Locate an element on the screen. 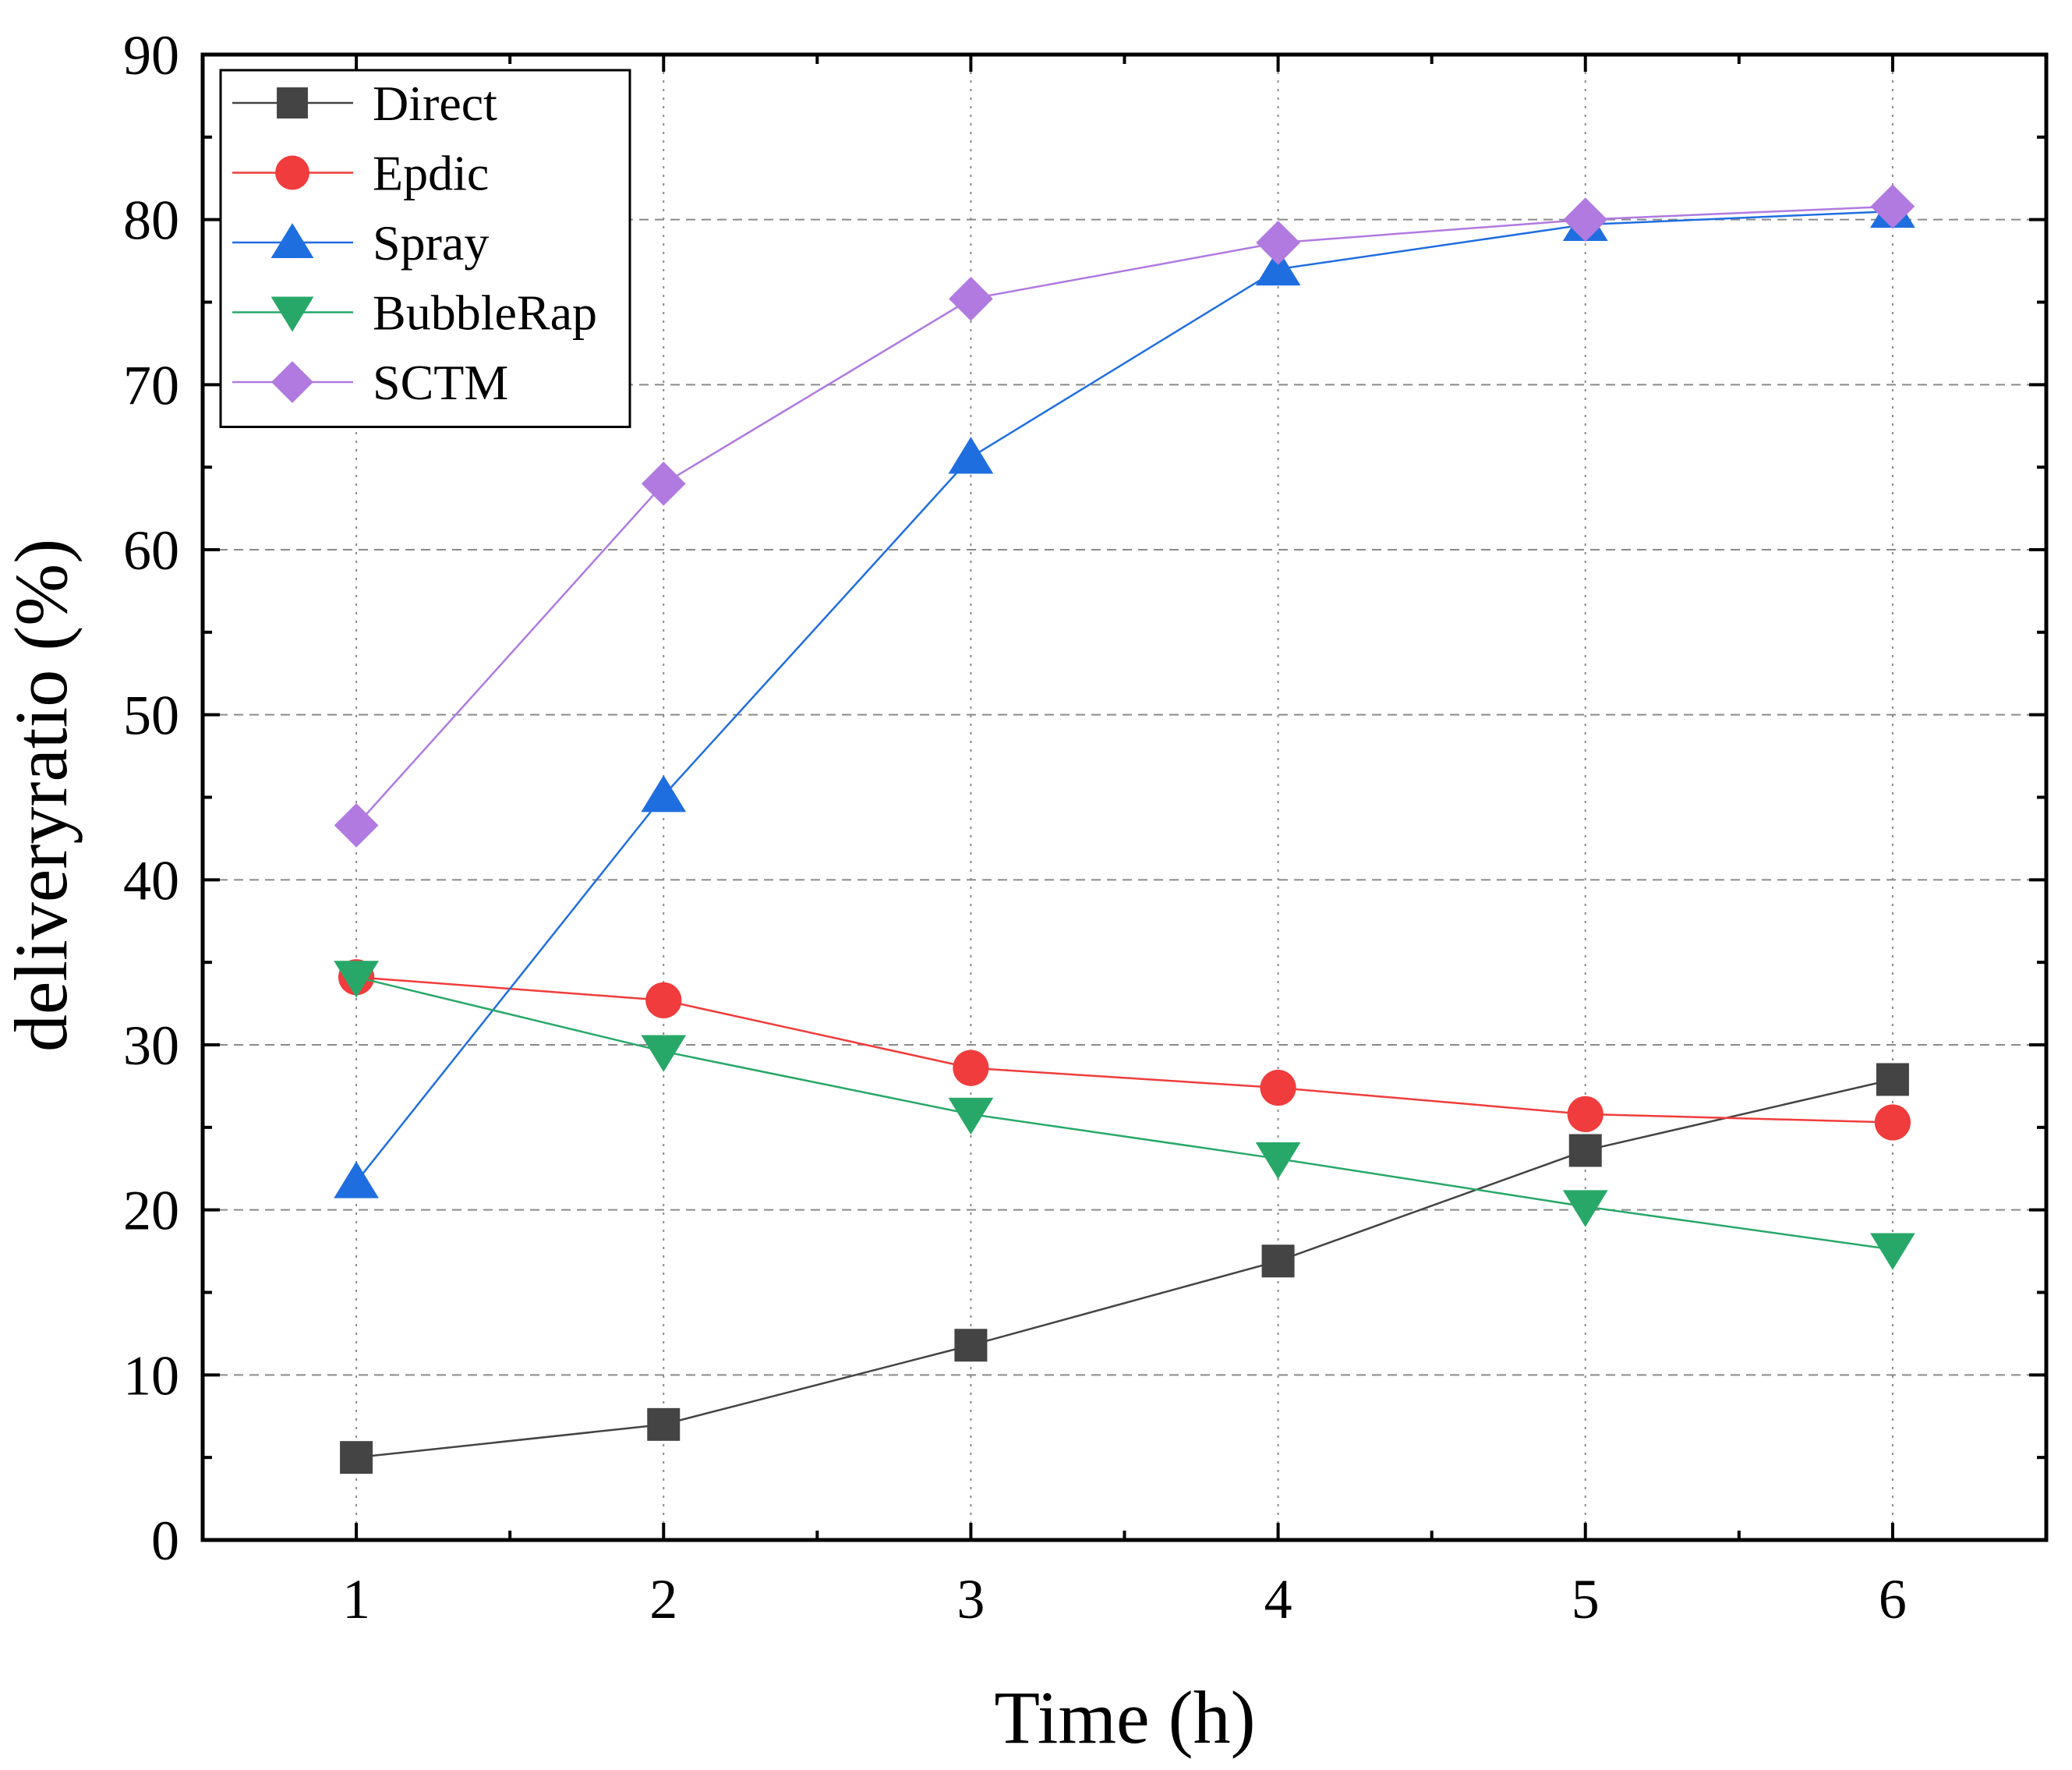 The width and height of the screenshot is (2072, 1770). series-bubblerap is located at coordinates (1124, 1115).